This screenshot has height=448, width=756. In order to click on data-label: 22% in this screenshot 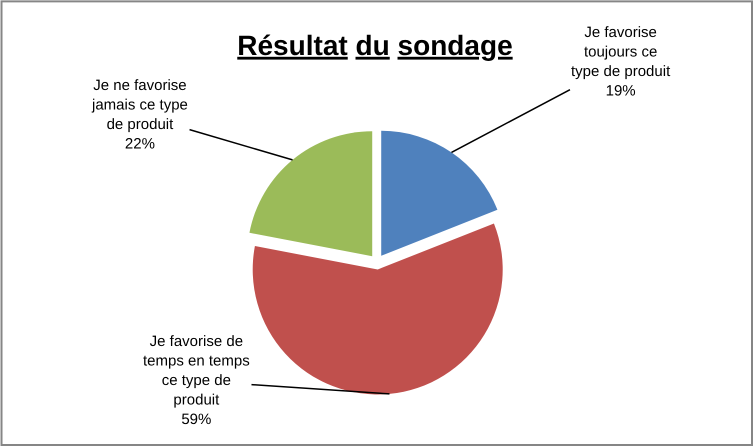, I will do `click(139, 144)`.